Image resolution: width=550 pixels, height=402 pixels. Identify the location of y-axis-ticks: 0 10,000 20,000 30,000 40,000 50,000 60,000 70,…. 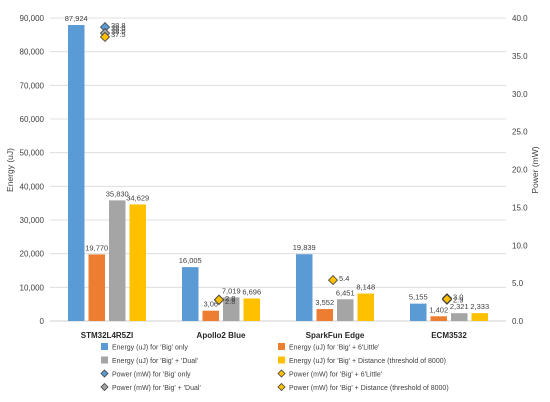
(32, 170).